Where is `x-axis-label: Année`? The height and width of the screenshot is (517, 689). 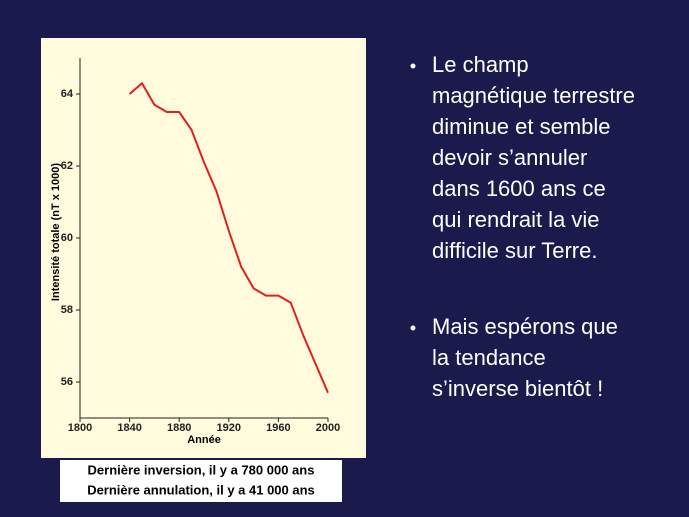 x-axis-label: Année is located at coordinates (204, 440).